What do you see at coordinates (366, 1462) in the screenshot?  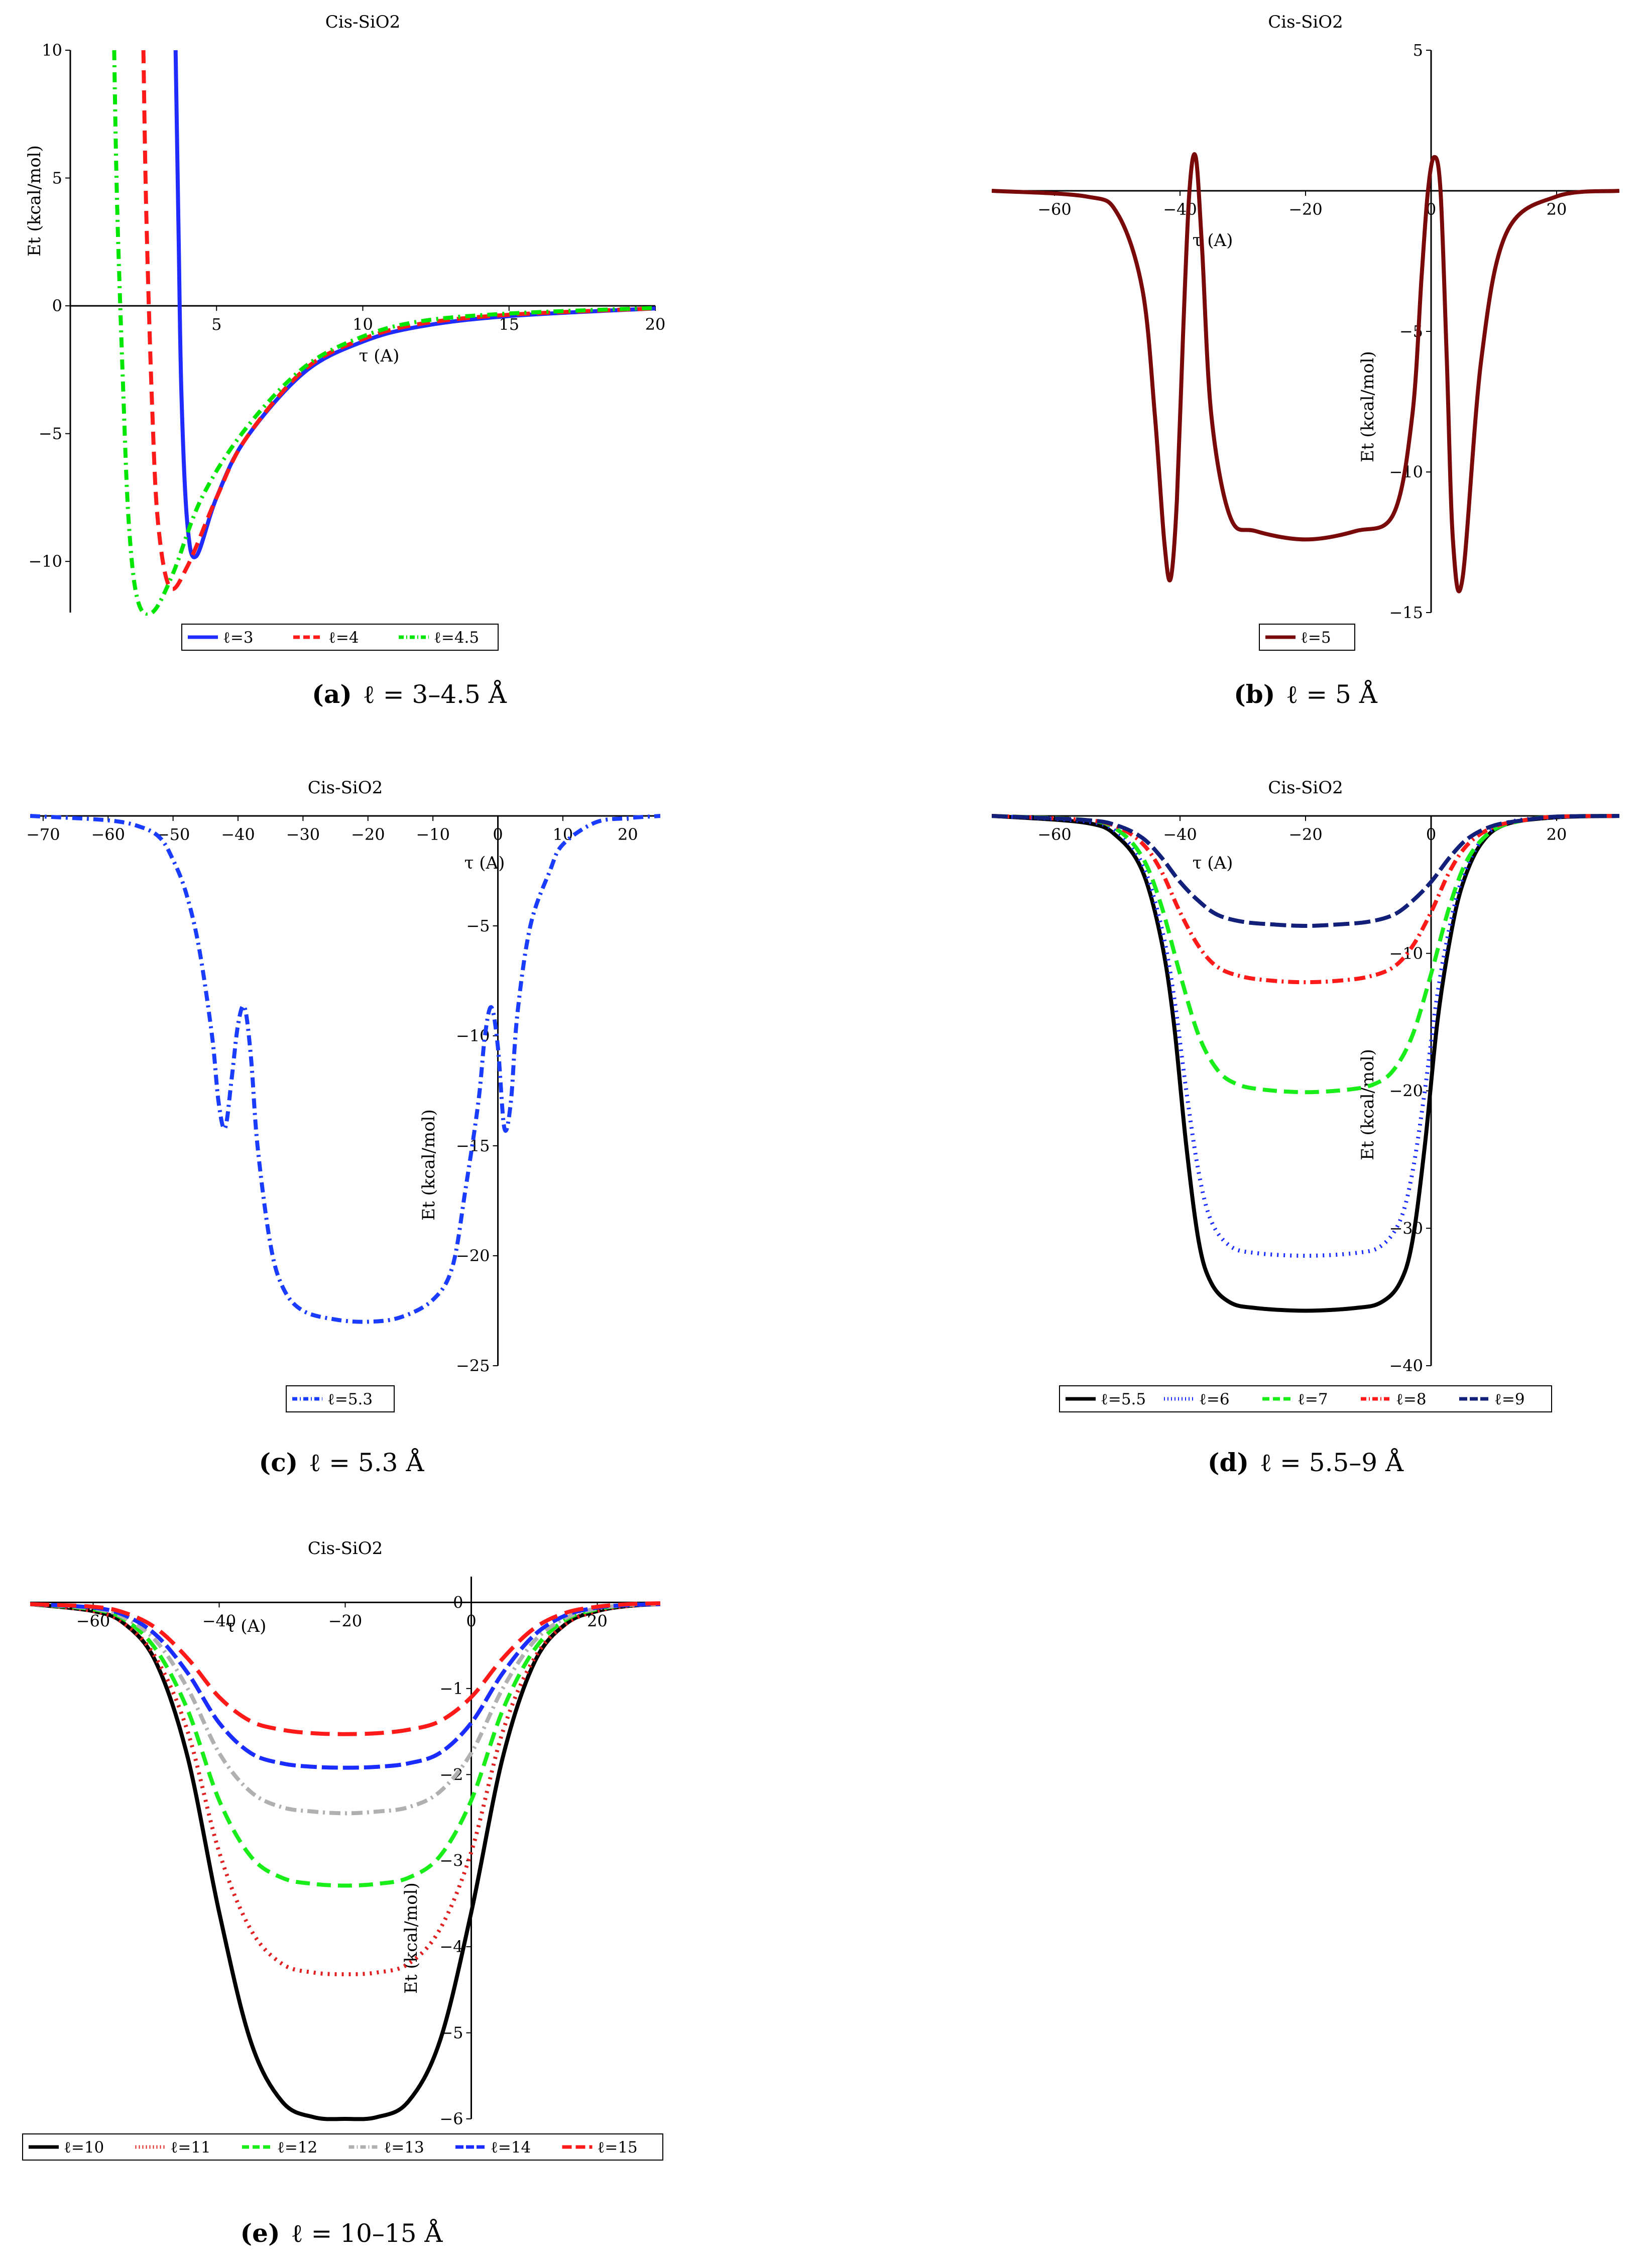 I see `caption-text: ℓ = 5.3 Å` at bounding box center [366, 1462].